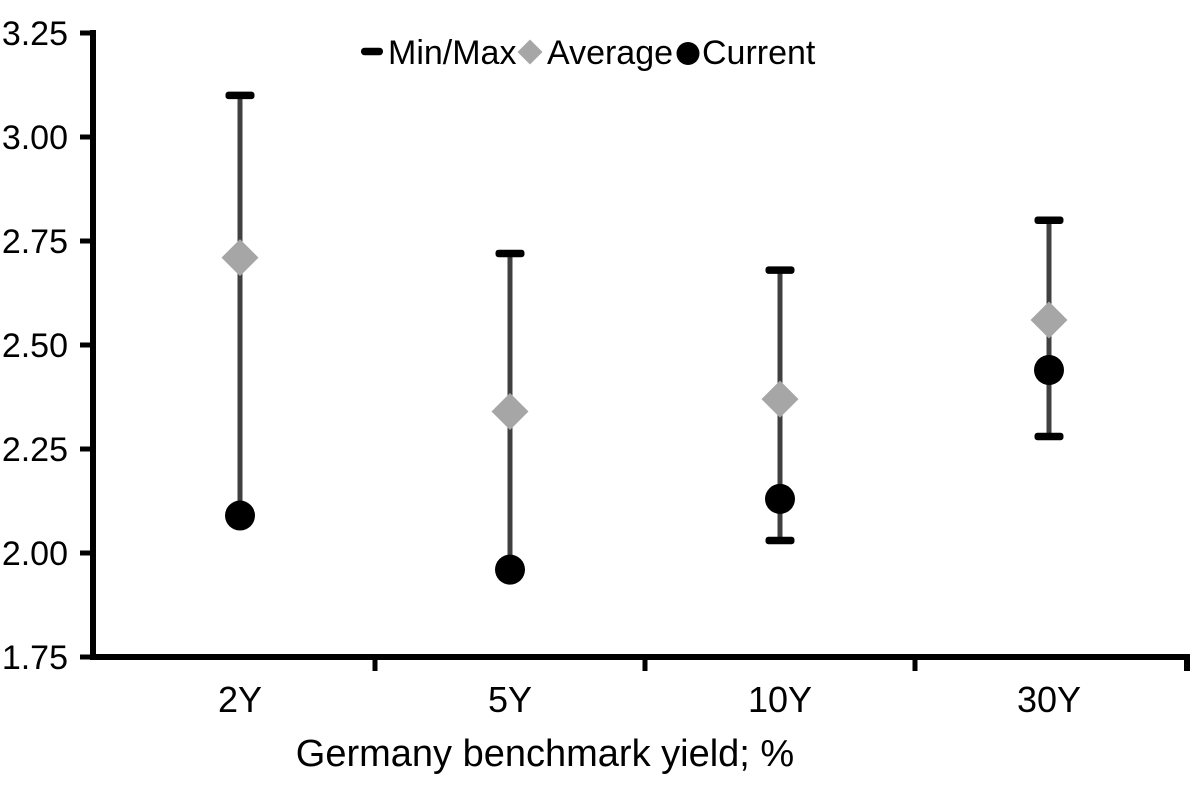  Describe the element at coordinates (610, 53) in the screenshot. I see `legend-label-average: Average` at that location.